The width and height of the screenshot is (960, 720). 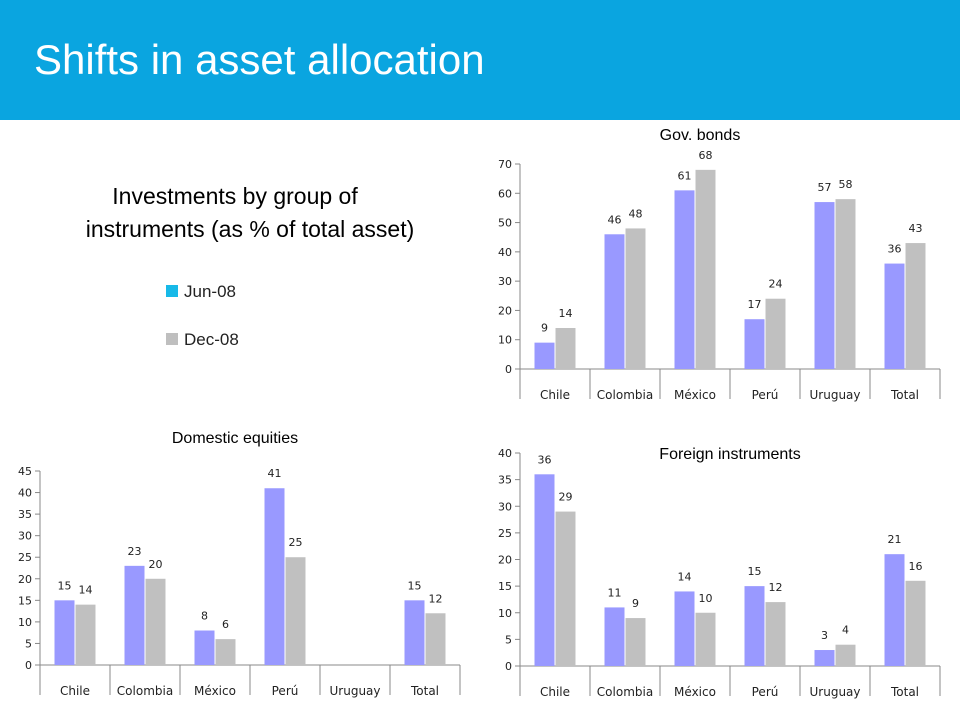 What do you see at coordinates (706, 598) in the screenshot?
I see `data-label: 10` at bounding box center [706, 598].